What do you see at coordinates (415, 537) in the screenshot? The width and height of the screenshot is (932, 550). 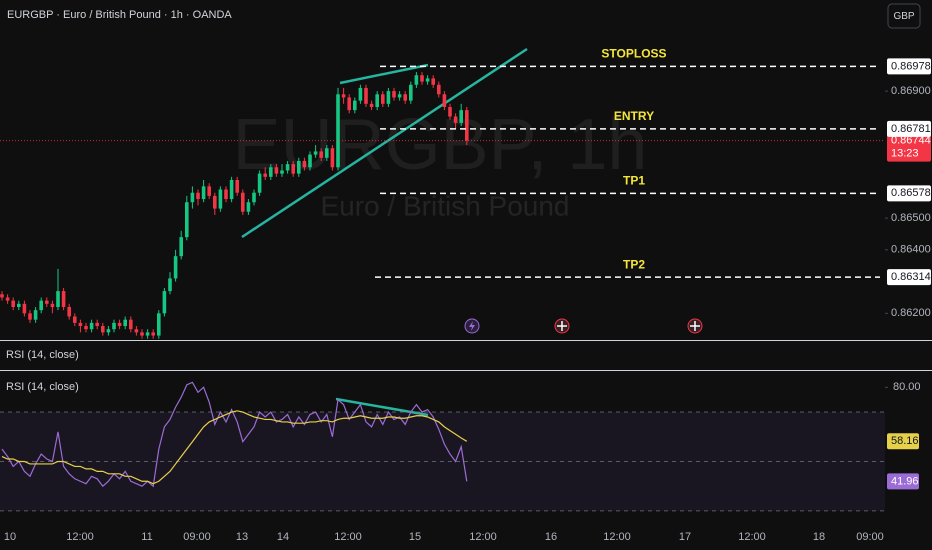 I see `x-tick-label: 15` at bounding box center [415, 537].